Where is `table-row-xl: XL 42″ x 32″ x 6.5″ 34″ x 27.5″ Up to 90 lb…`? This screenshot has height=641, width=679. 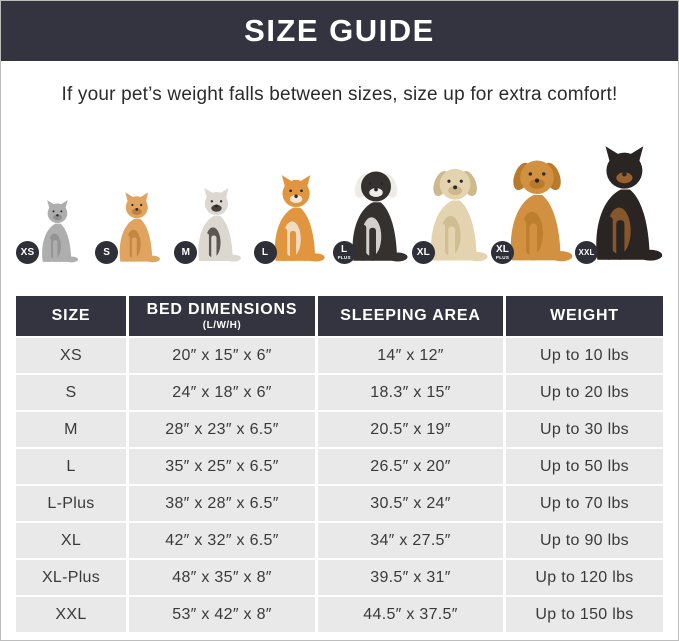
table-row-xl: XL 42″ x 32″ x 6.5″ 34″ x 27.5″ Up to 90 lb… is located at coordinates (339, 540).